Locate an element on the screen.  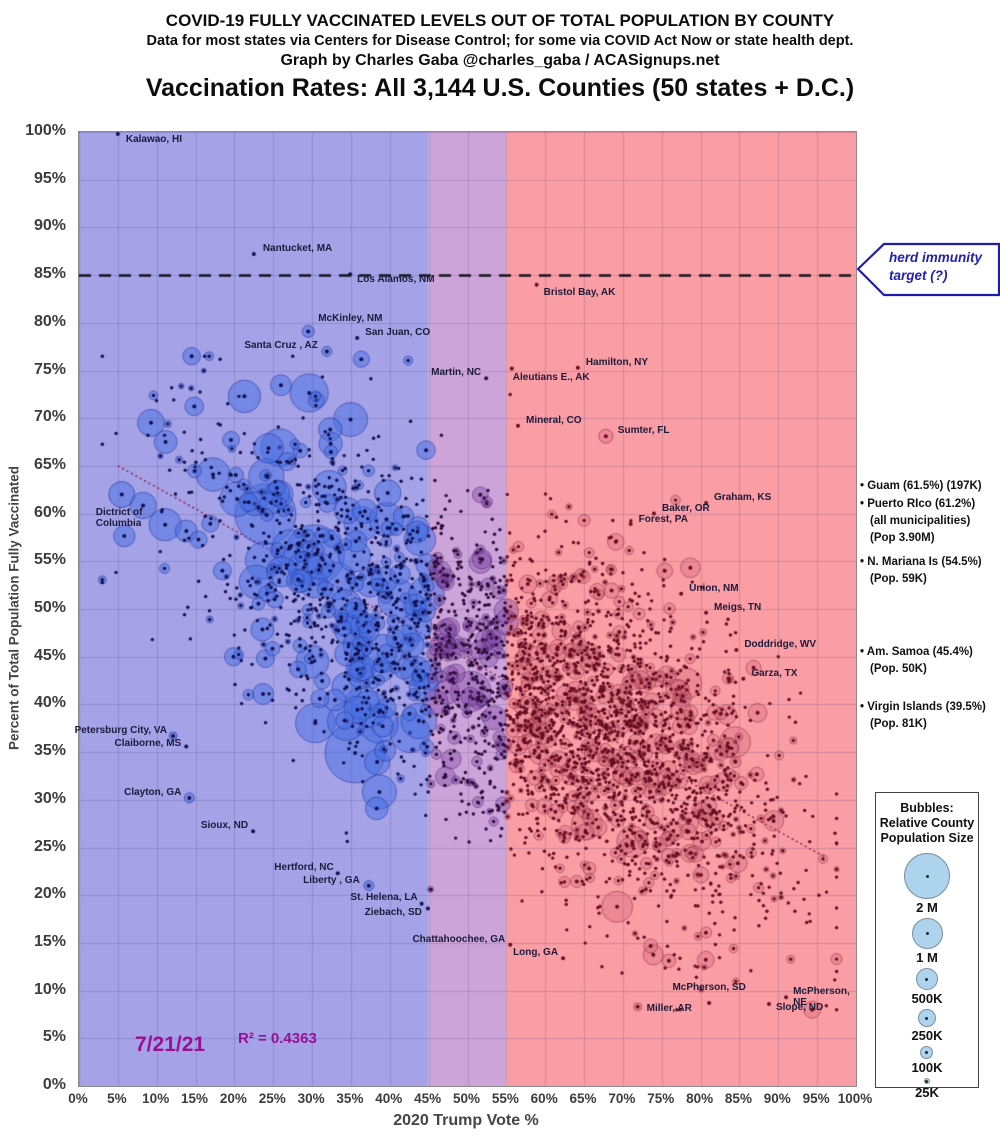
x-tick-label: 70% is located at coordinates (622, 1098).